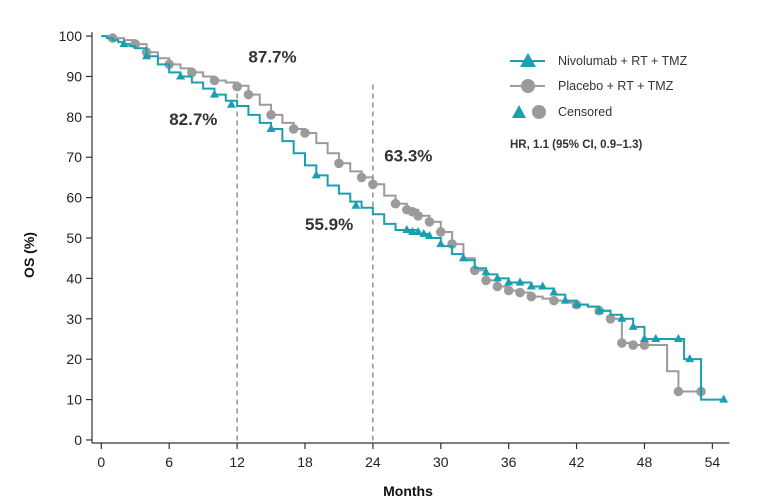 The image size is (757, 500). What do you see at coordinates (193, 119) in the screenshot?
I see `landmark-annotation: 82.7%` at bounding box center [193, 119].